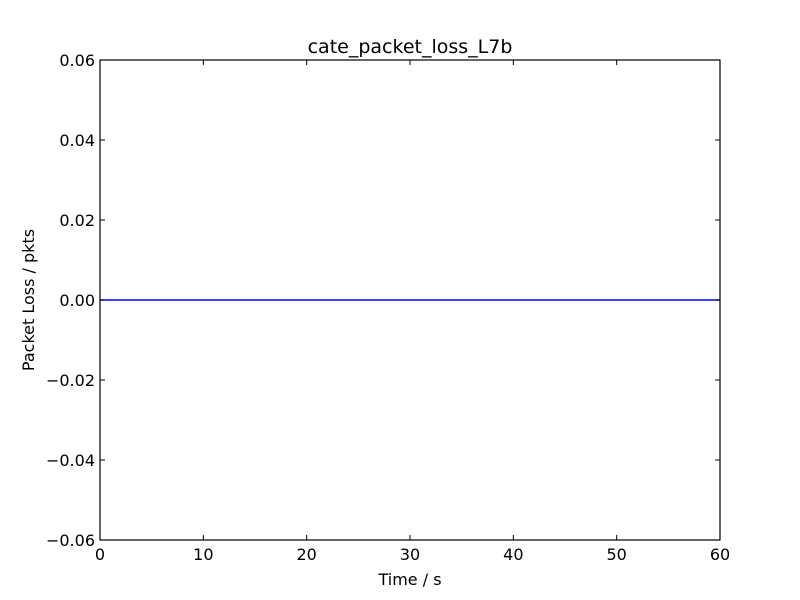 The width and height of the screenshot is (800, 600). I want to click on y-tick-label: 0.06, so click(77, 60).